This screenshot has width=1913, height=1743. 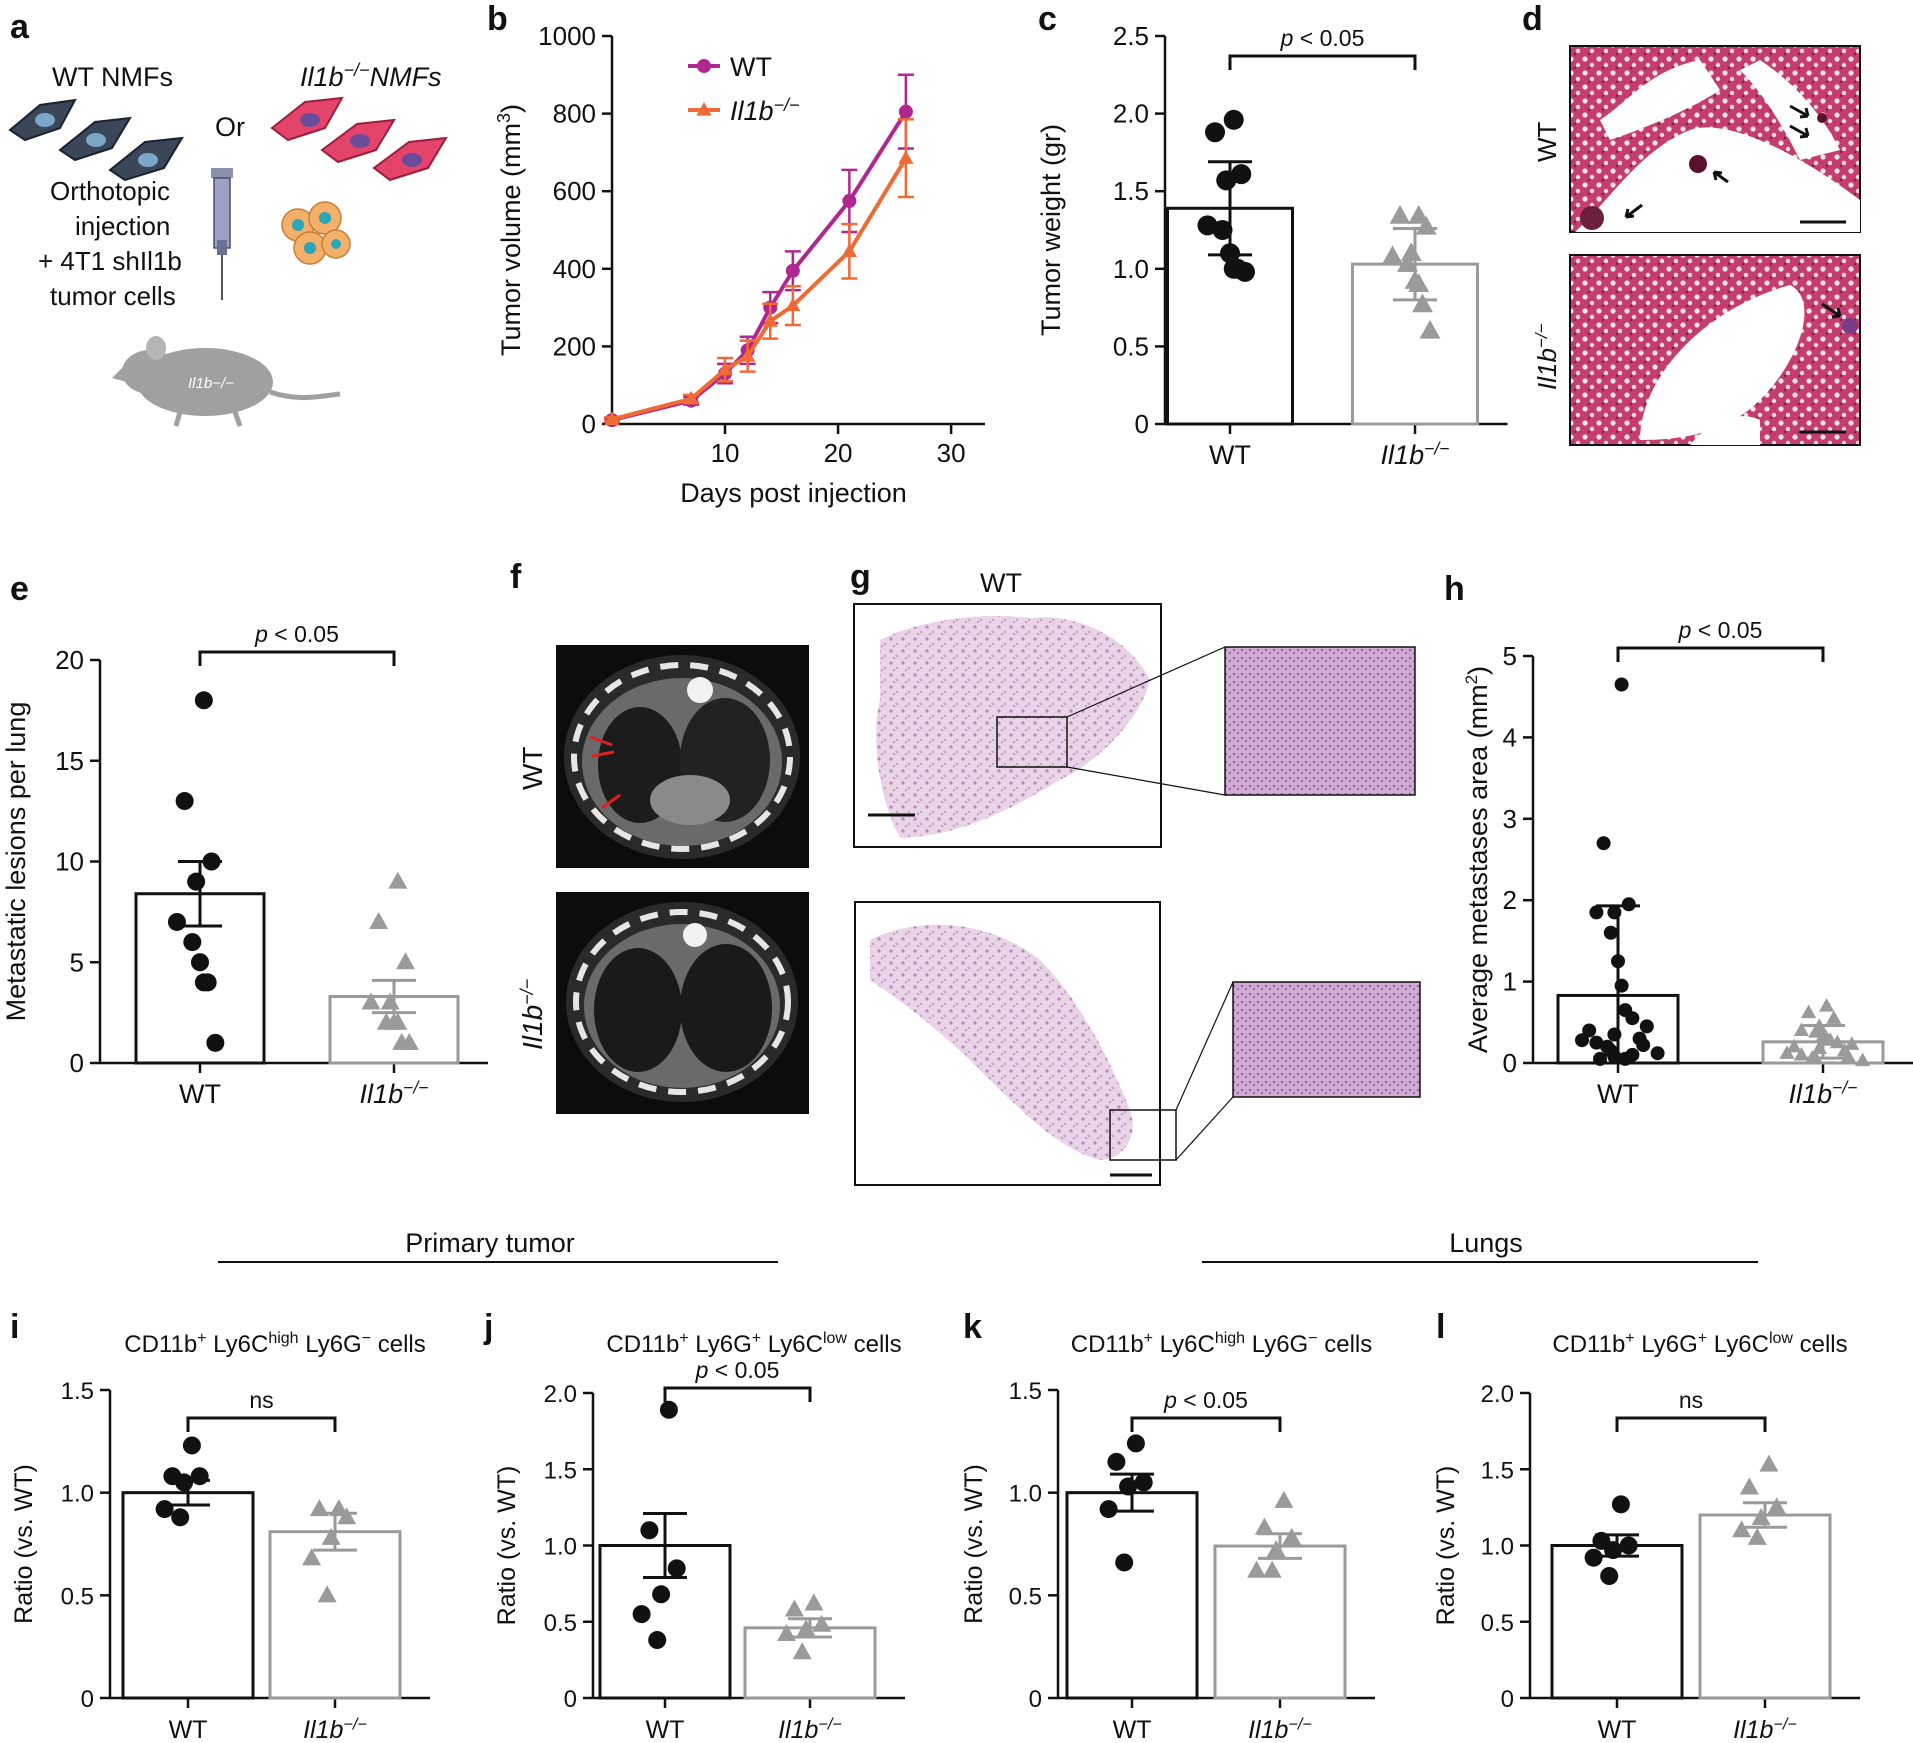 I want to click on histology-ko-image, so click(x=1715, y=350).